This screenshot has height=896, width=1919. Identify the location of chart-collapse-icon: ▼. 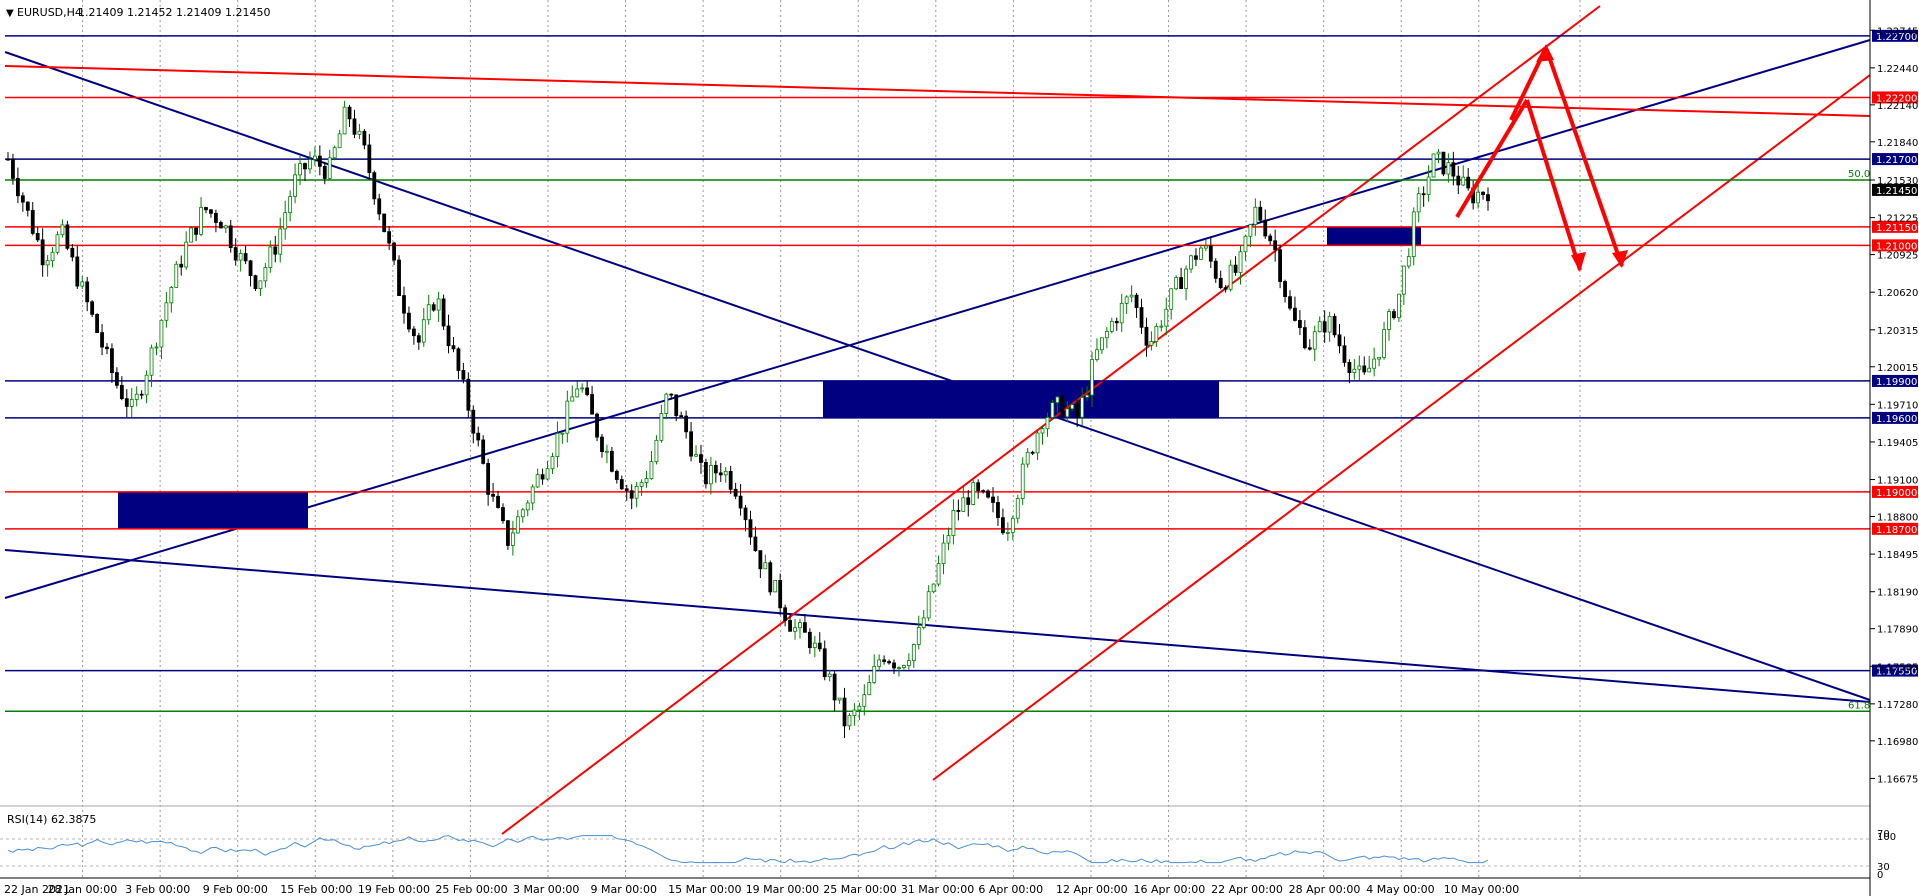
(10, 13).